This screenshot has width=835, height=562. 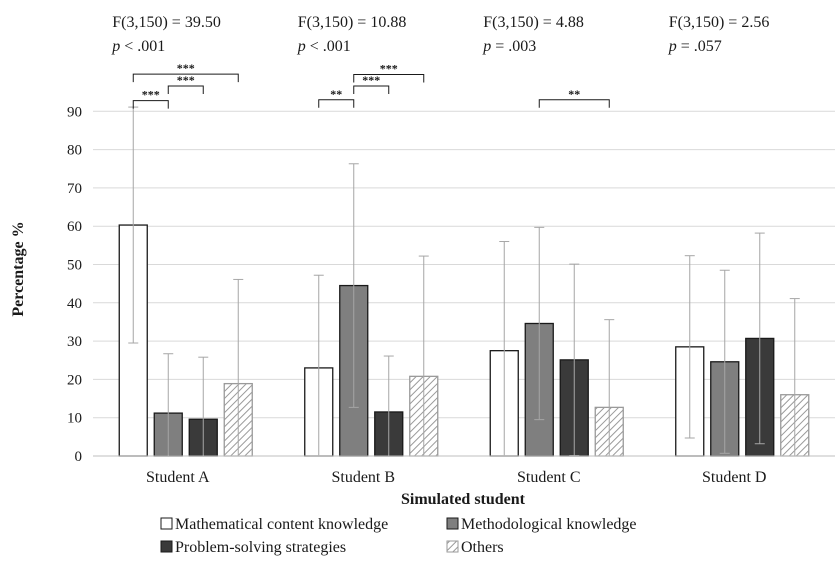 I want to click on f-statistic: F(3,150) = 2.56, so click(x=719, y=22).